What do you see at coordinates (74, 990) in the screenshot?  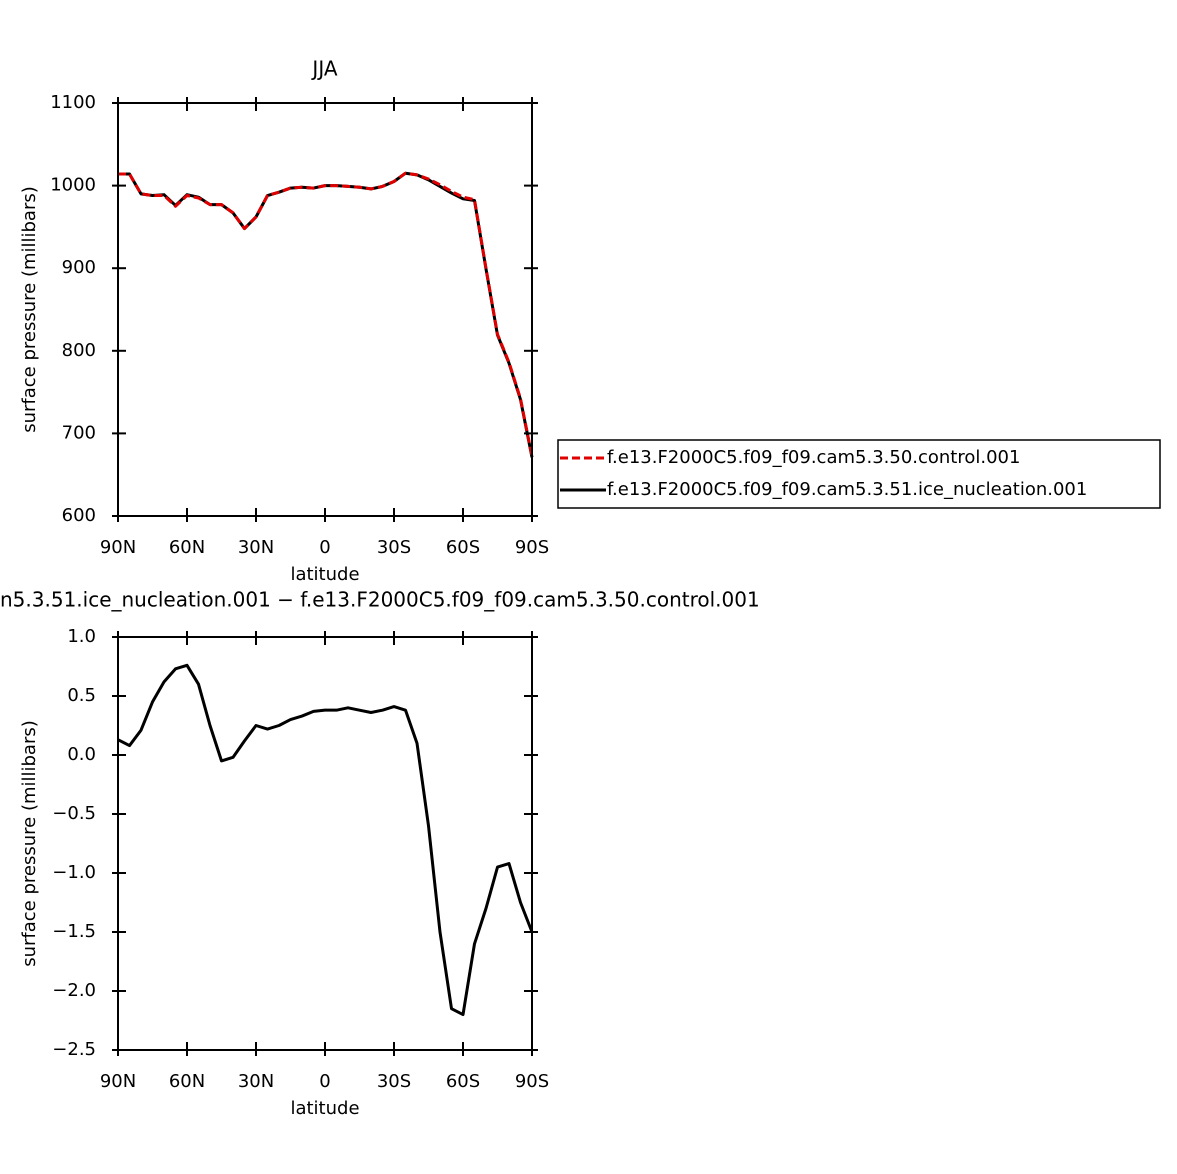 I see `y-tick-label: −2.0` at bounding box center [74, 990].